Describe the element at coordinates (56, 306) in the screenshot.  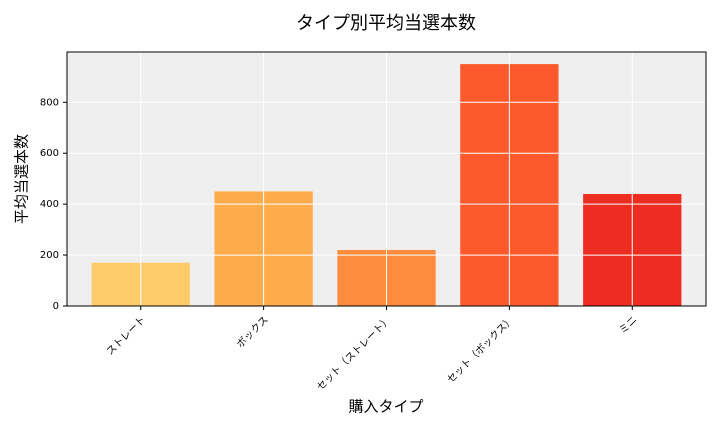
I see `y-tick-label: 0` at that location.